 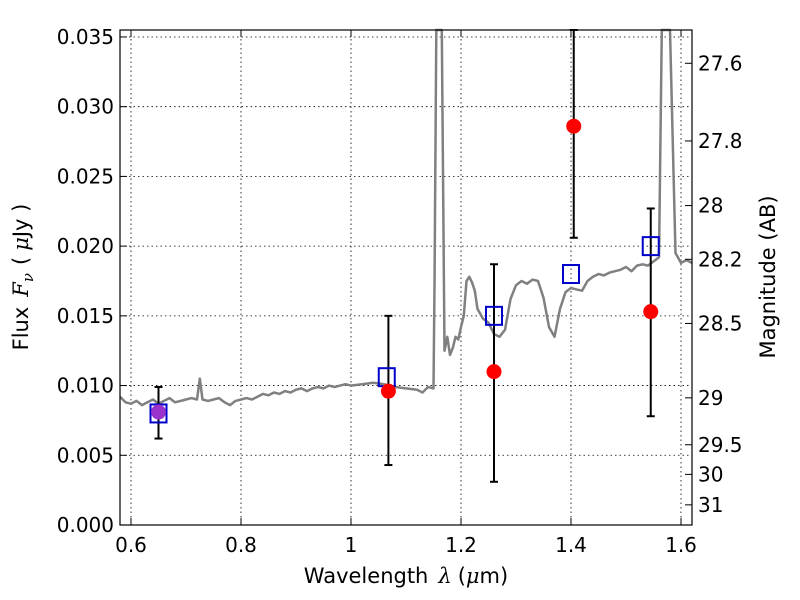 What do you see at coordinates (21, 244) in the screenshot?
I see `y-axis-label-mu: μ` at bounding box center [21, 244].